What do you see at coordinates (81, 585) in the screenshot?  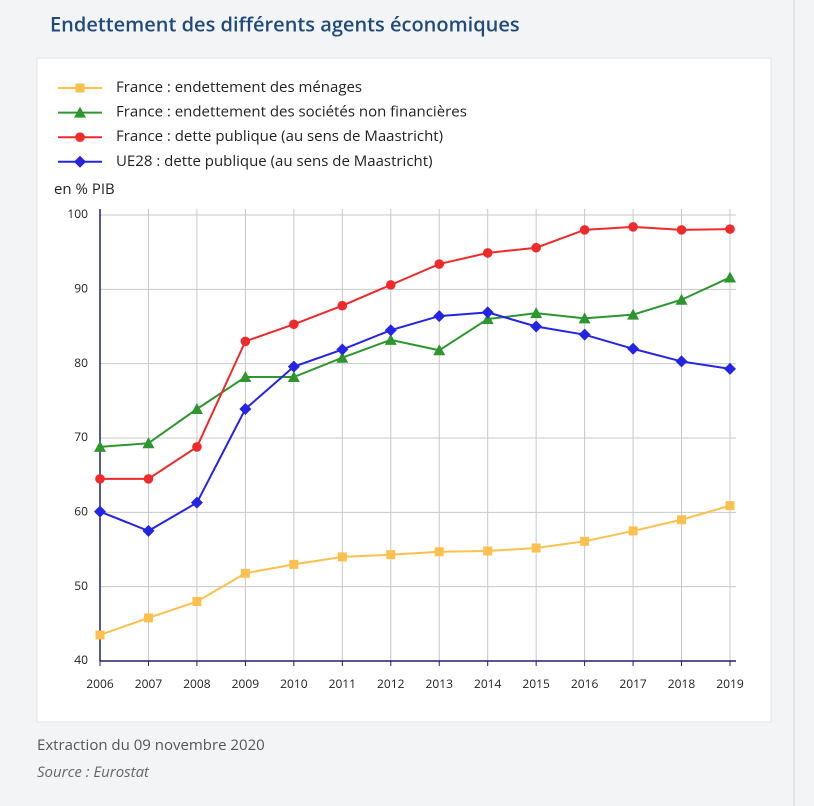 I see `y-tick-label: 50` at bounding box center [81, 585].